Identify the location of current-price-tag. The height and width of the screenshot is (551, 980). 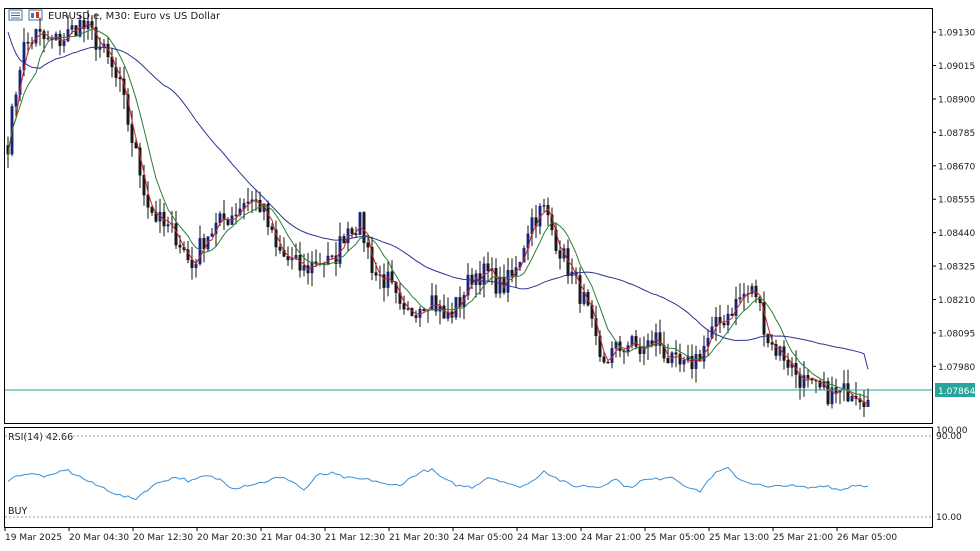
(955, 390).